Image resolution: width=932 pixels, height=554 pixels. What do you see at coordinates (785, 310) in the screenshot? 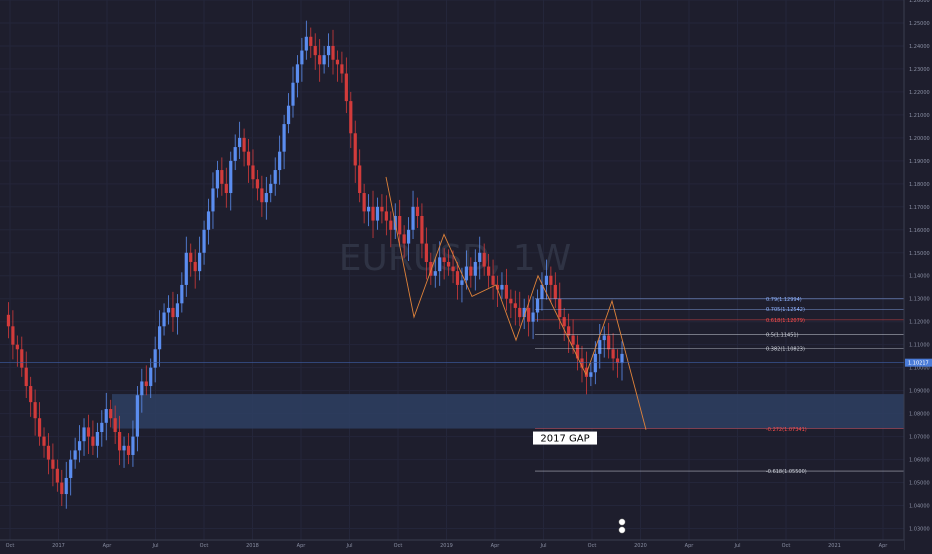
I see `fib-label: 0.705(1.12542)` at bounding box center [785, 310].